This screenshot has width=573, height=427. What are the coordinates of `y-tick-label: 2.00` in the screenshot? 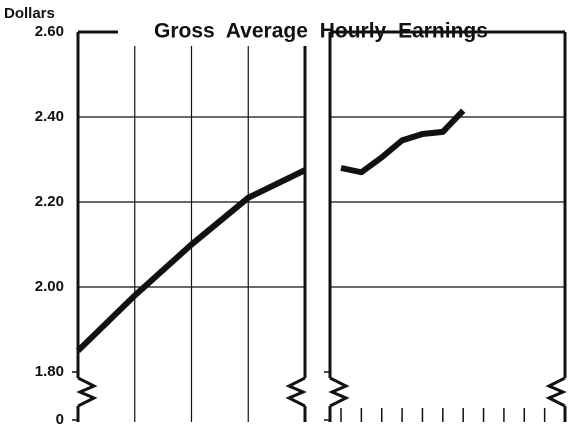 It's located at (49, 286).